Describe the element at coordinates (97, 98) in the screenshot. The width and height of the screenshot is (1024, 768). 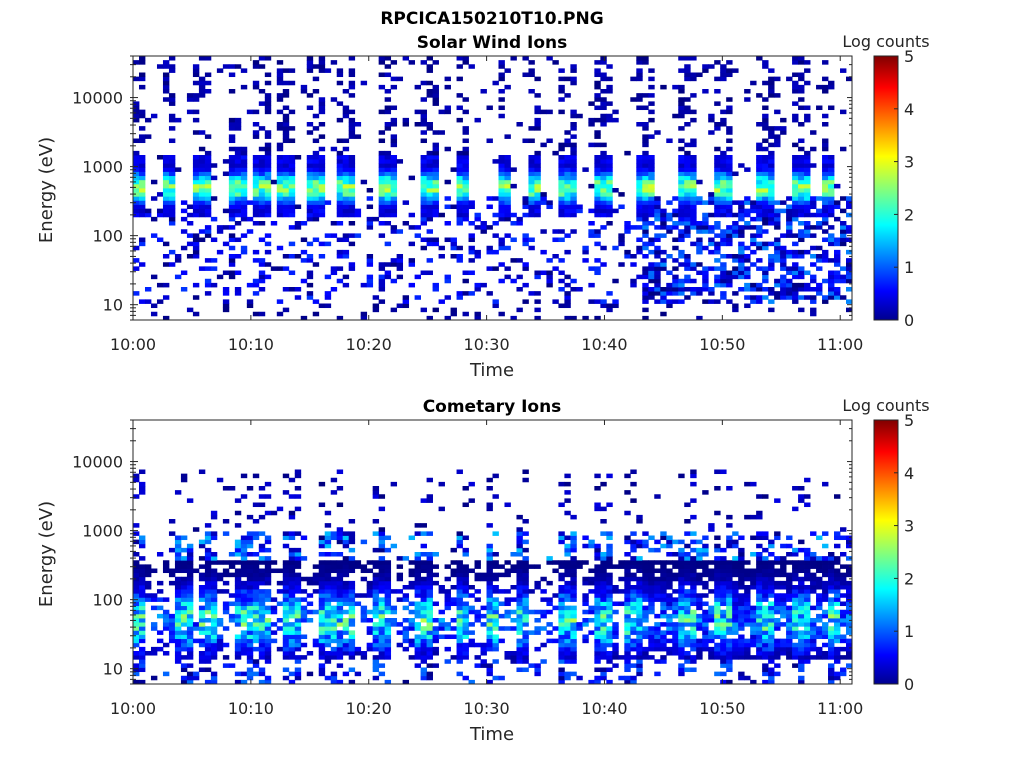
I see `y-tick-label: 10000` at that location.